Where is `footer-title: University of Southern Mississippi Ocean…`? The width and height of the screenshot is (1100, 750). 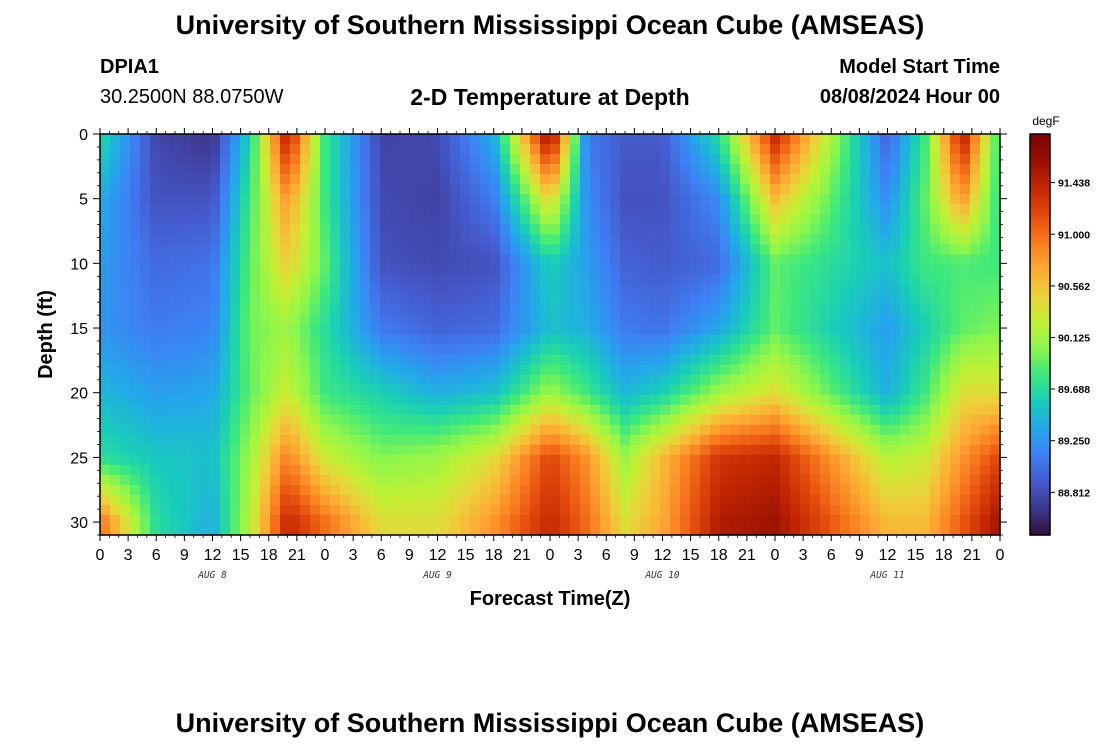
footer-title: University of Southern Mississippi Ocean… is located at coordinates (550, 723).